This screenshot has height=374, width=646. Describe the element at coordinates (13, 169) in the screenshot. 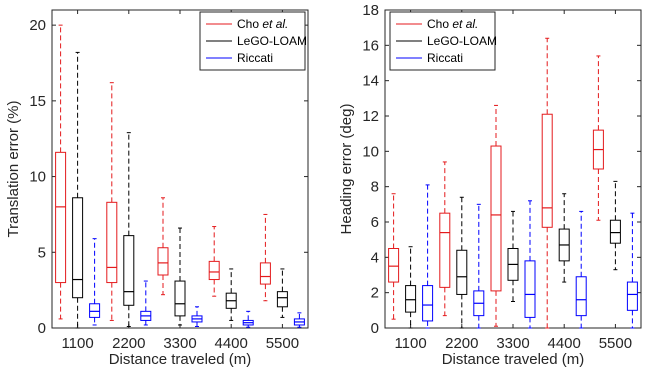

I see `y-axis-label: Translation error (%)` at that location.